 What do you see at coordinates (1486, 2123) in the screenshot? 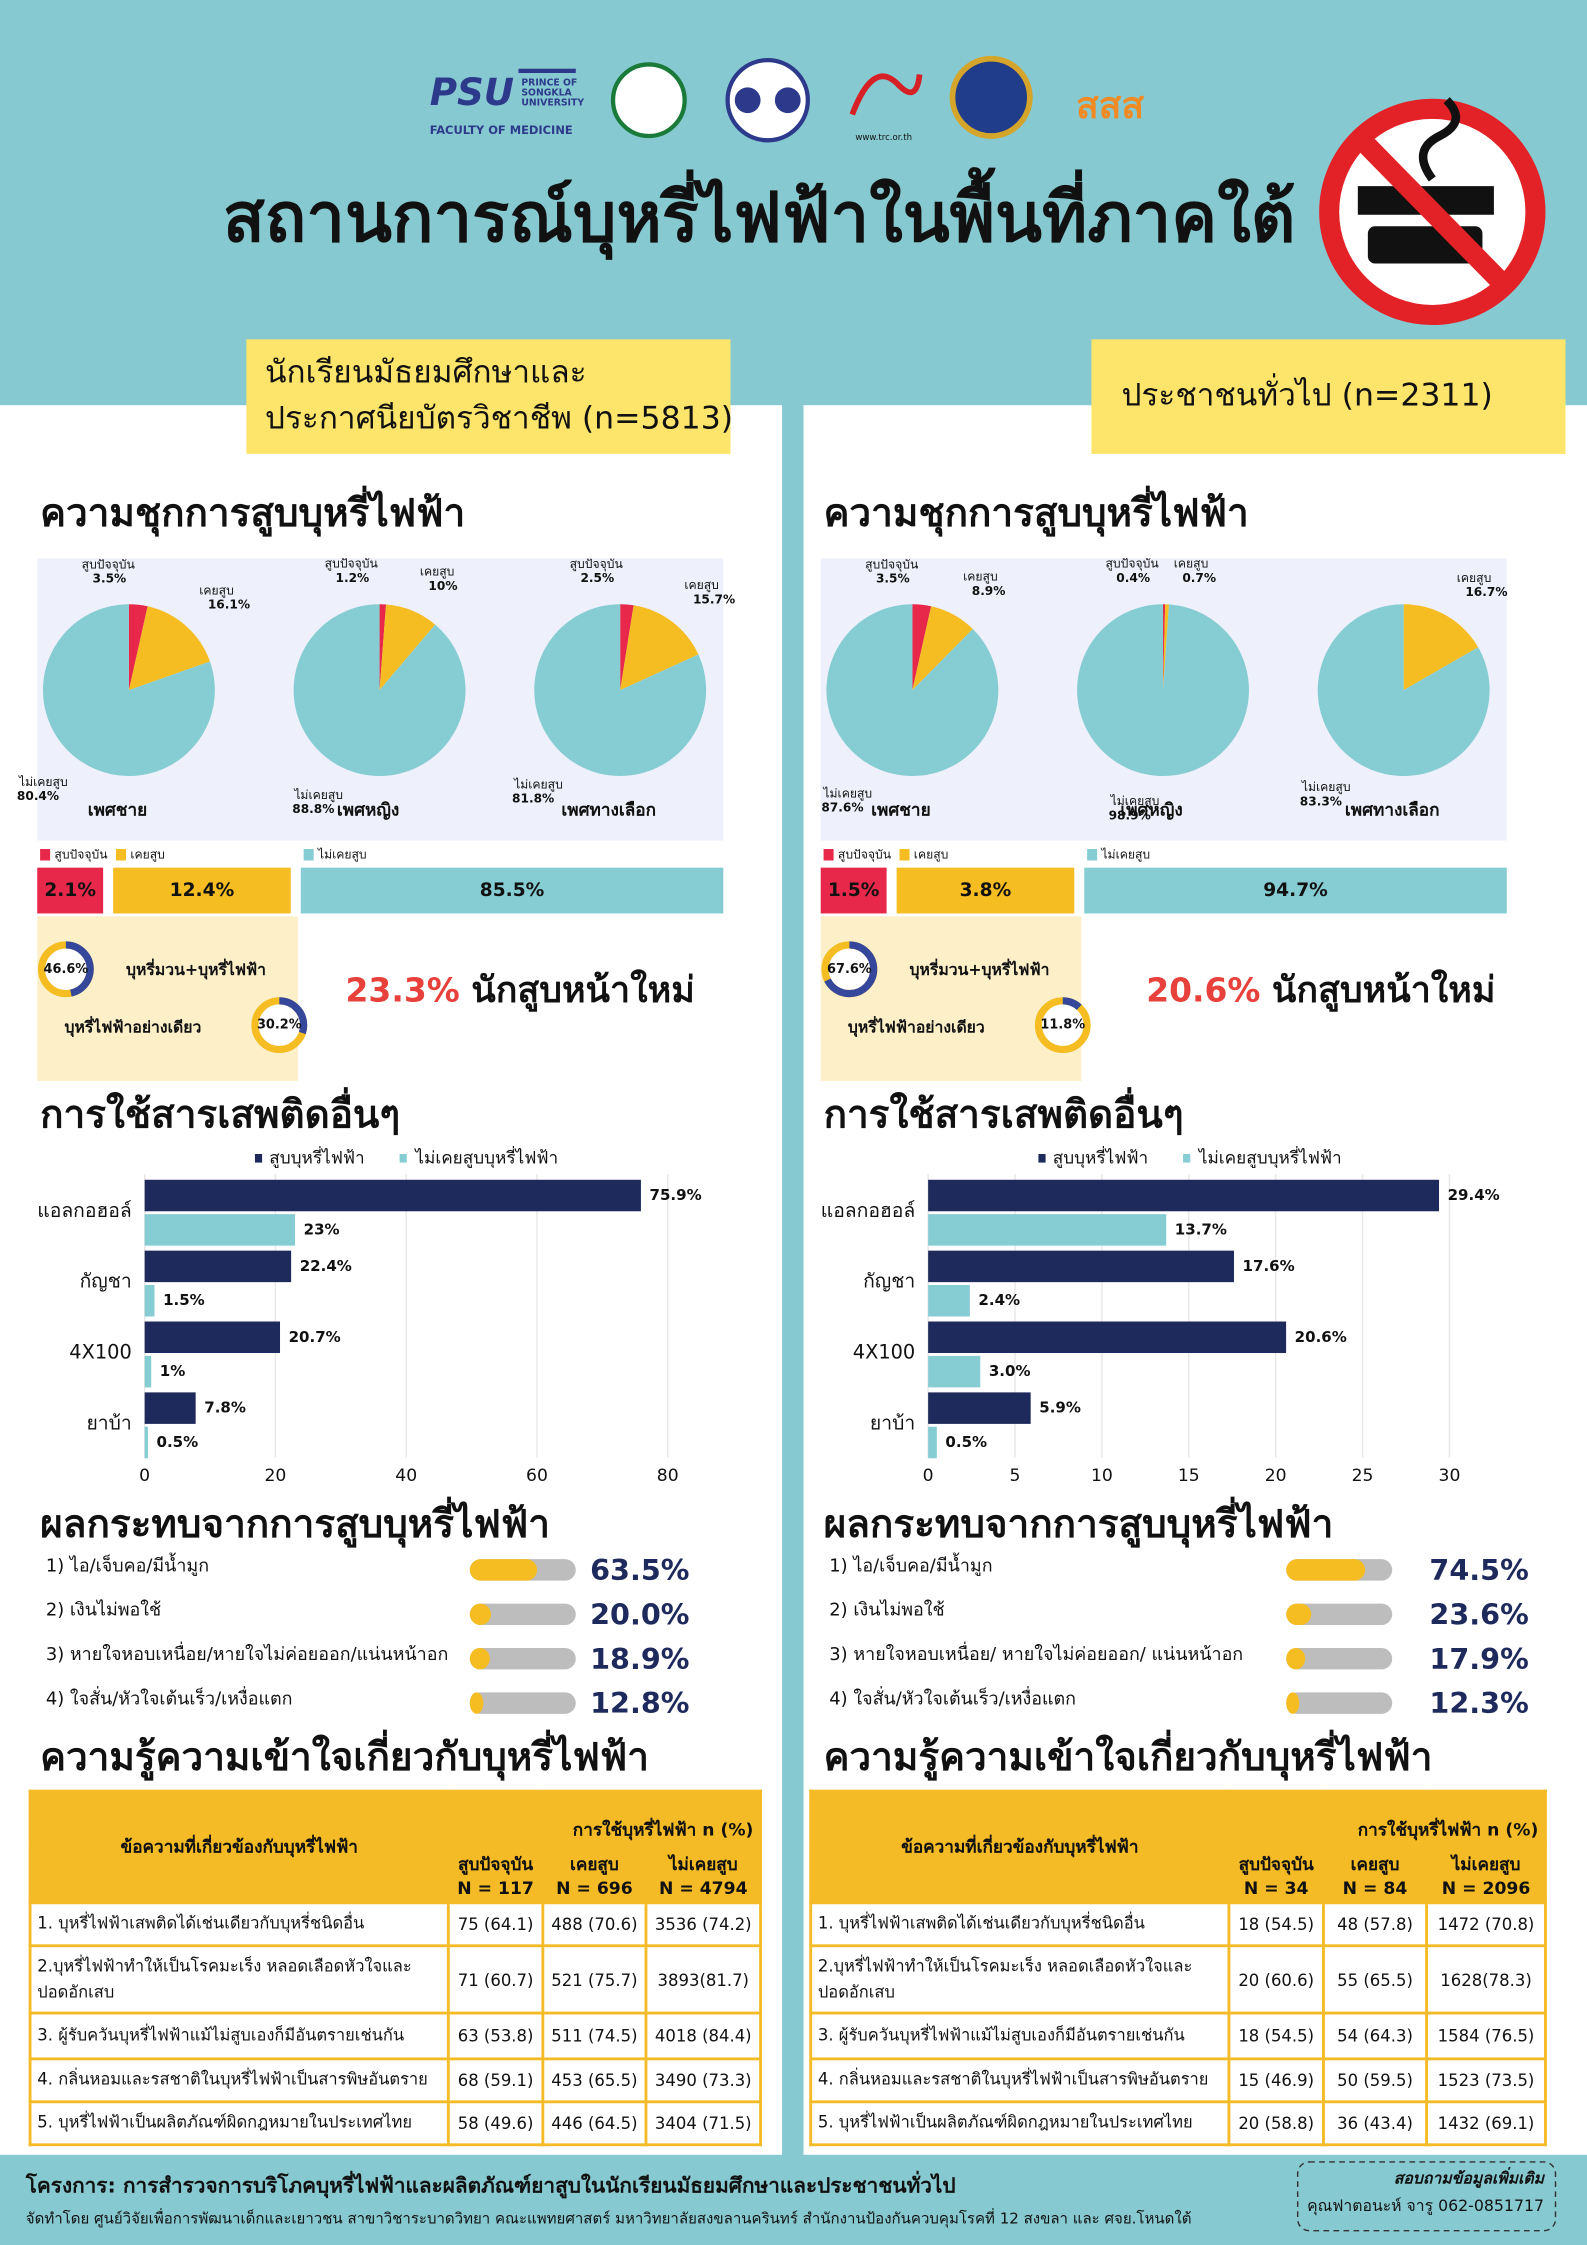
I see `table-value: 1432 (69.1)` at bounding box center [1486, 2123].